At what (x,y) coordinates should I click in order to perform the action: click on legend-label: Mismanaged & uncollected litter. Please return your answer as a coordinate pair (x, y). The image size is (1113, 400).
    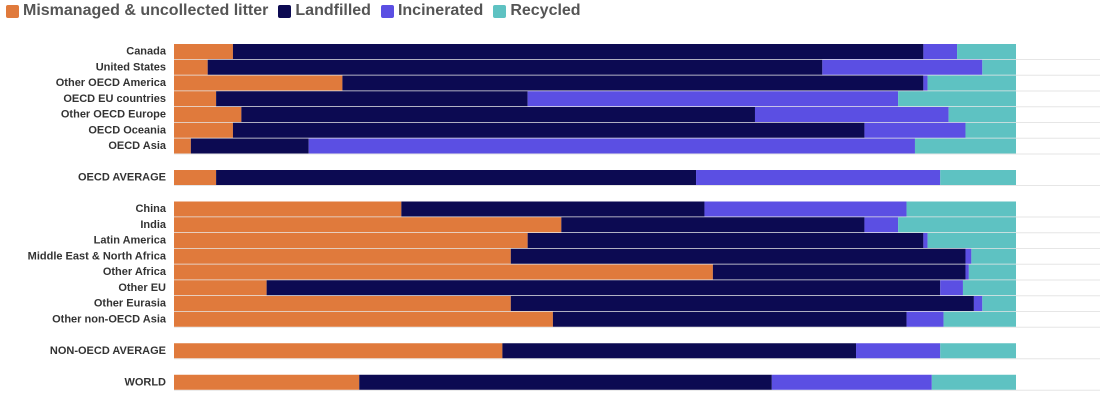
    Looking at the image, I should click on (146, 10).